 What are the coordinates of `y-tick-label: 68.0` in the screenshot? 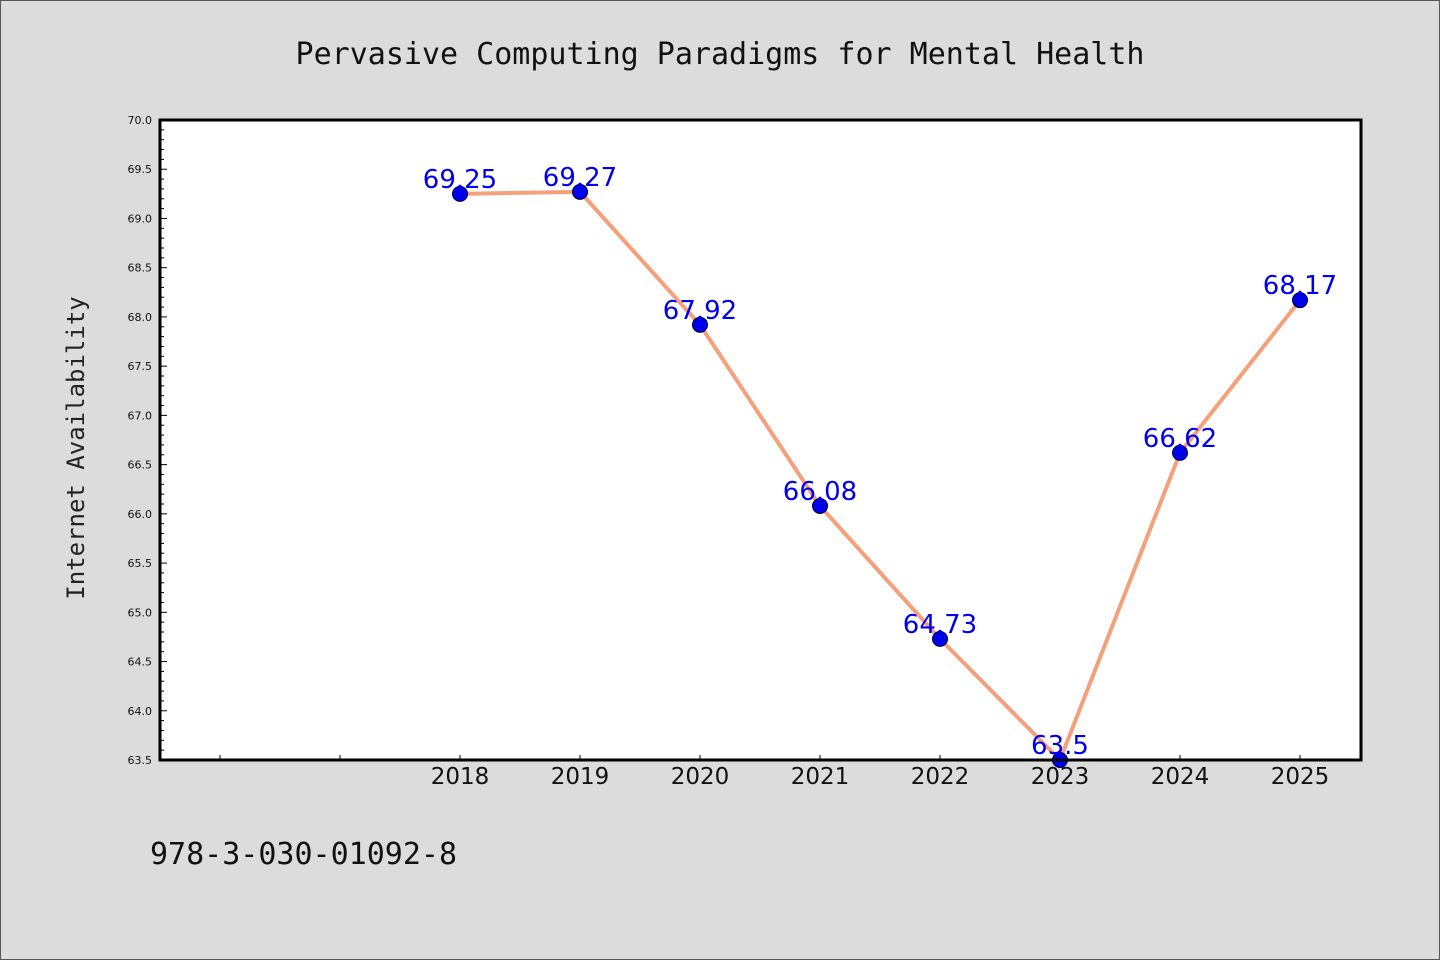 It's located at (140, 317).